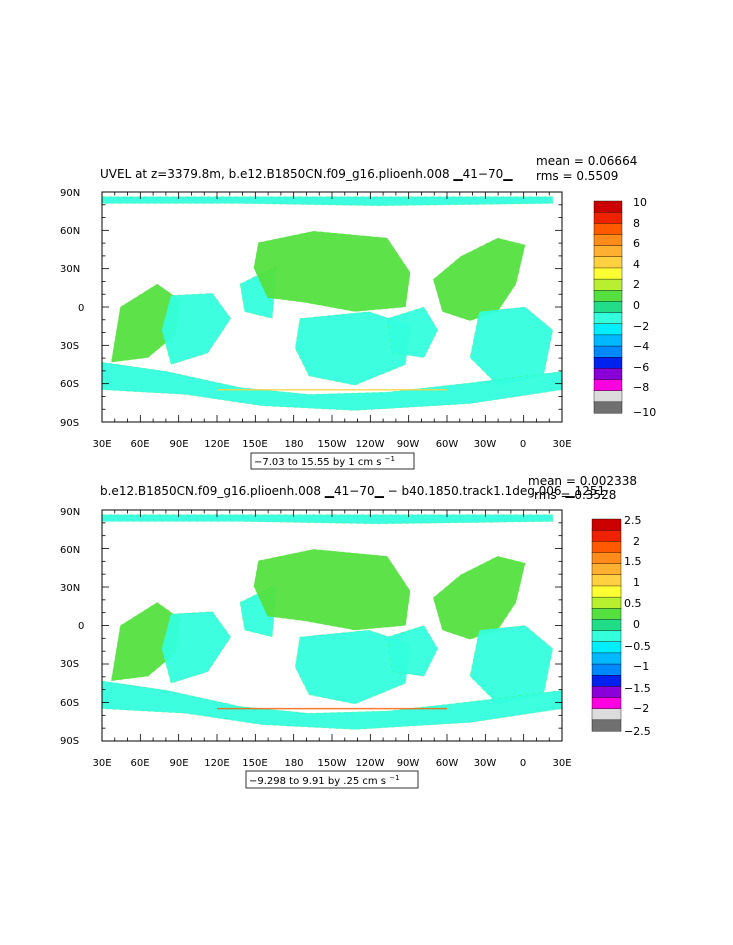  I want to click on colorbar-label: −8, so click(641, 387).